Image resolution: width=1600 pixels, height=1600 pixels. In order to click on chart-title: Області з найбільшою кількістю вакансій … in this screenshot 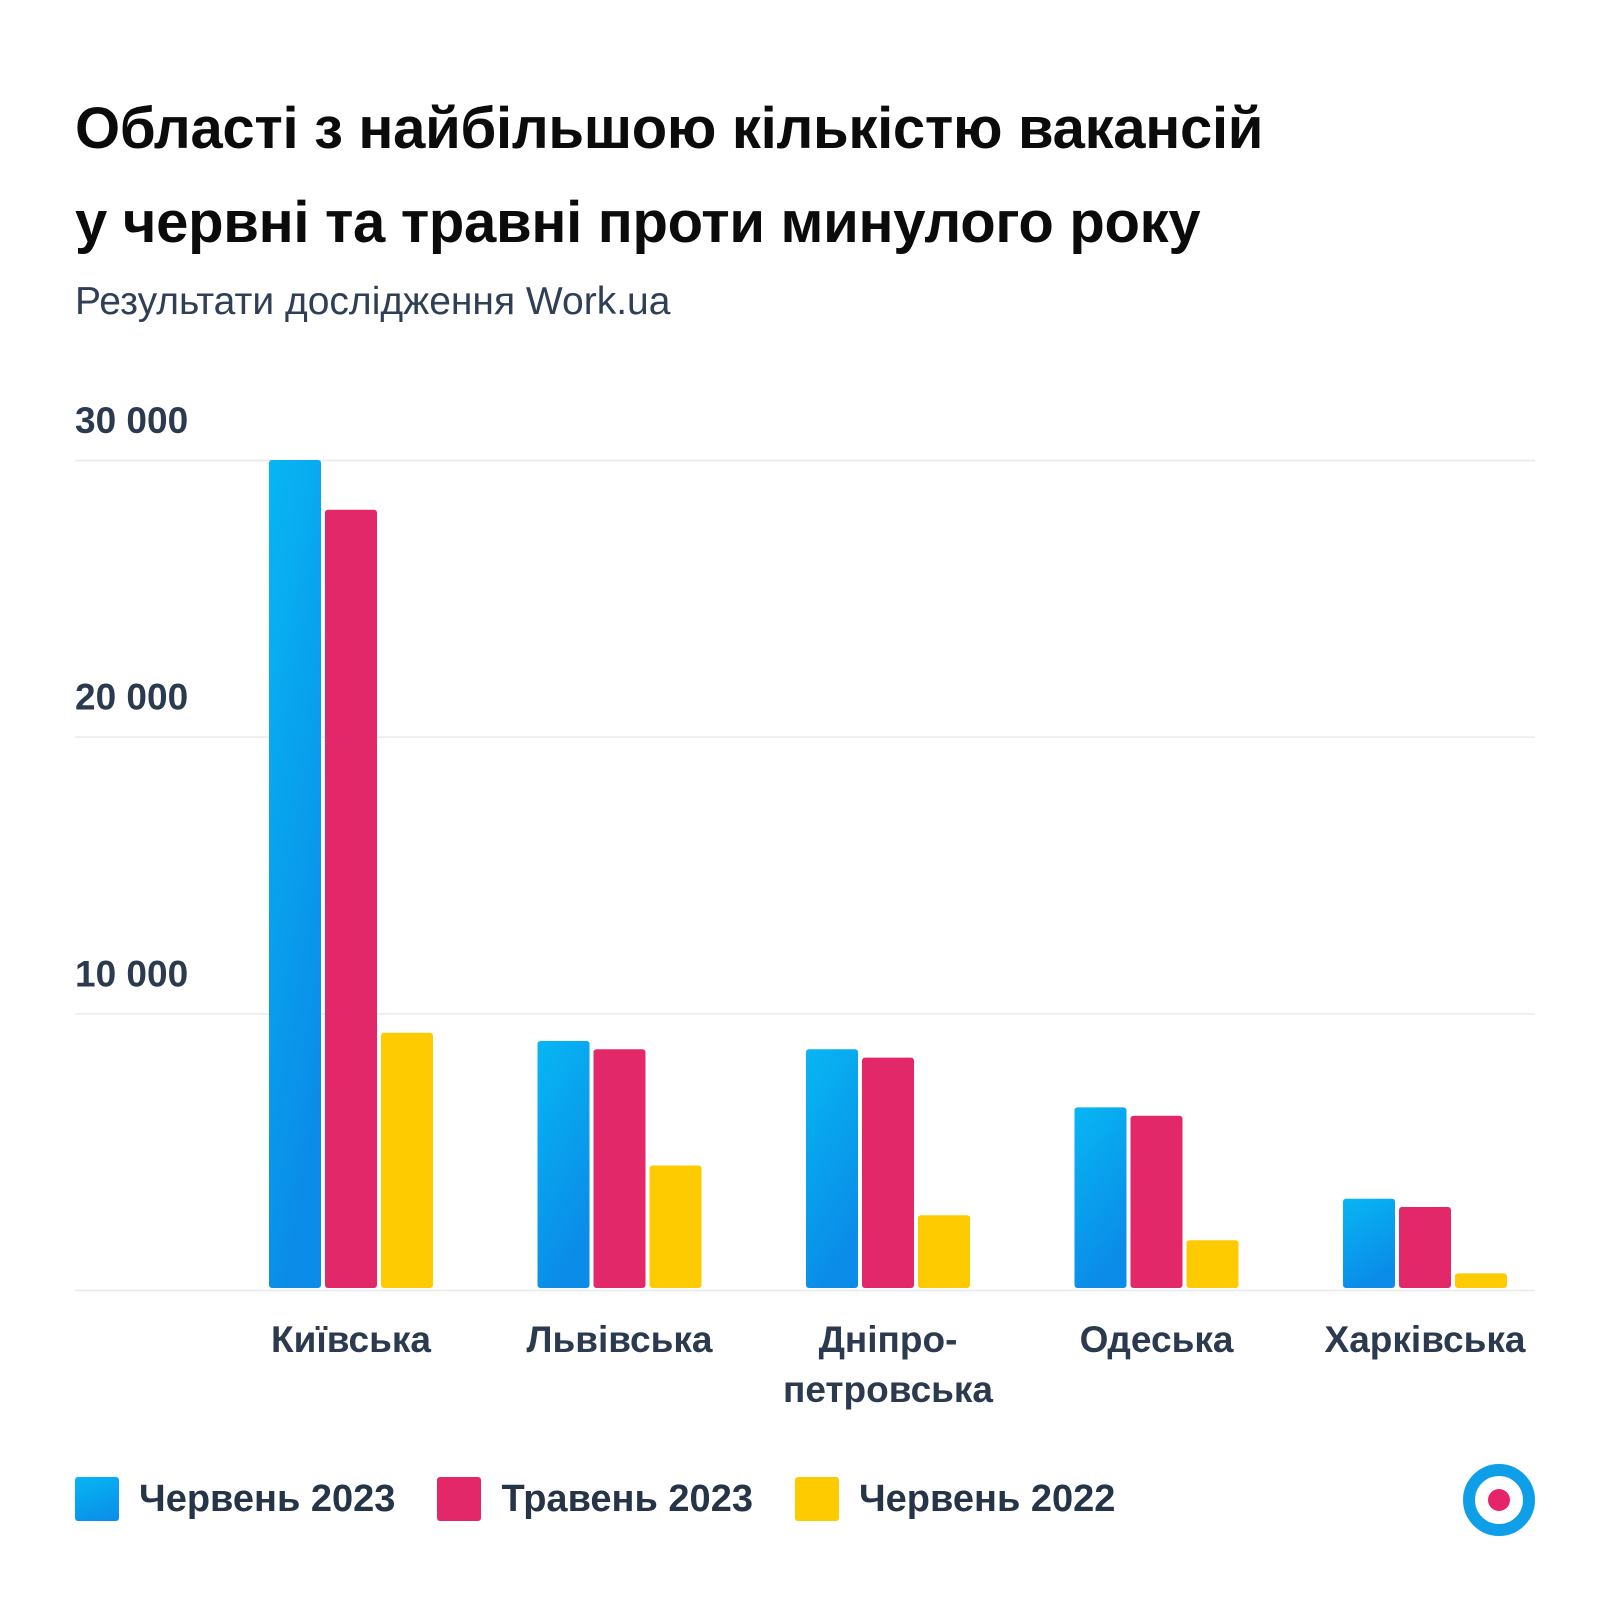, I will do `click(785, 176)`.